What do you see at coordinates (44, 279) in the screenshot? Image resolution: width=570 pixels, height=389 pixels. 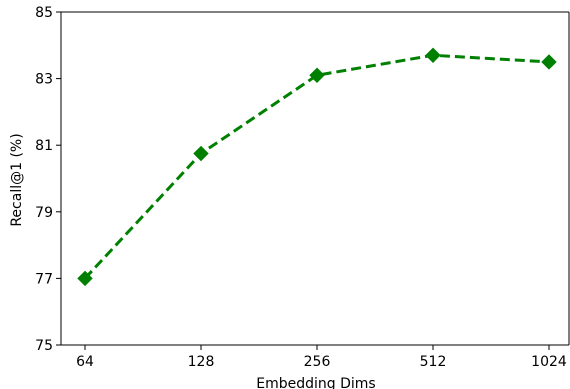 I see `y-tick-label: 77` at bounding box center [44, 279].